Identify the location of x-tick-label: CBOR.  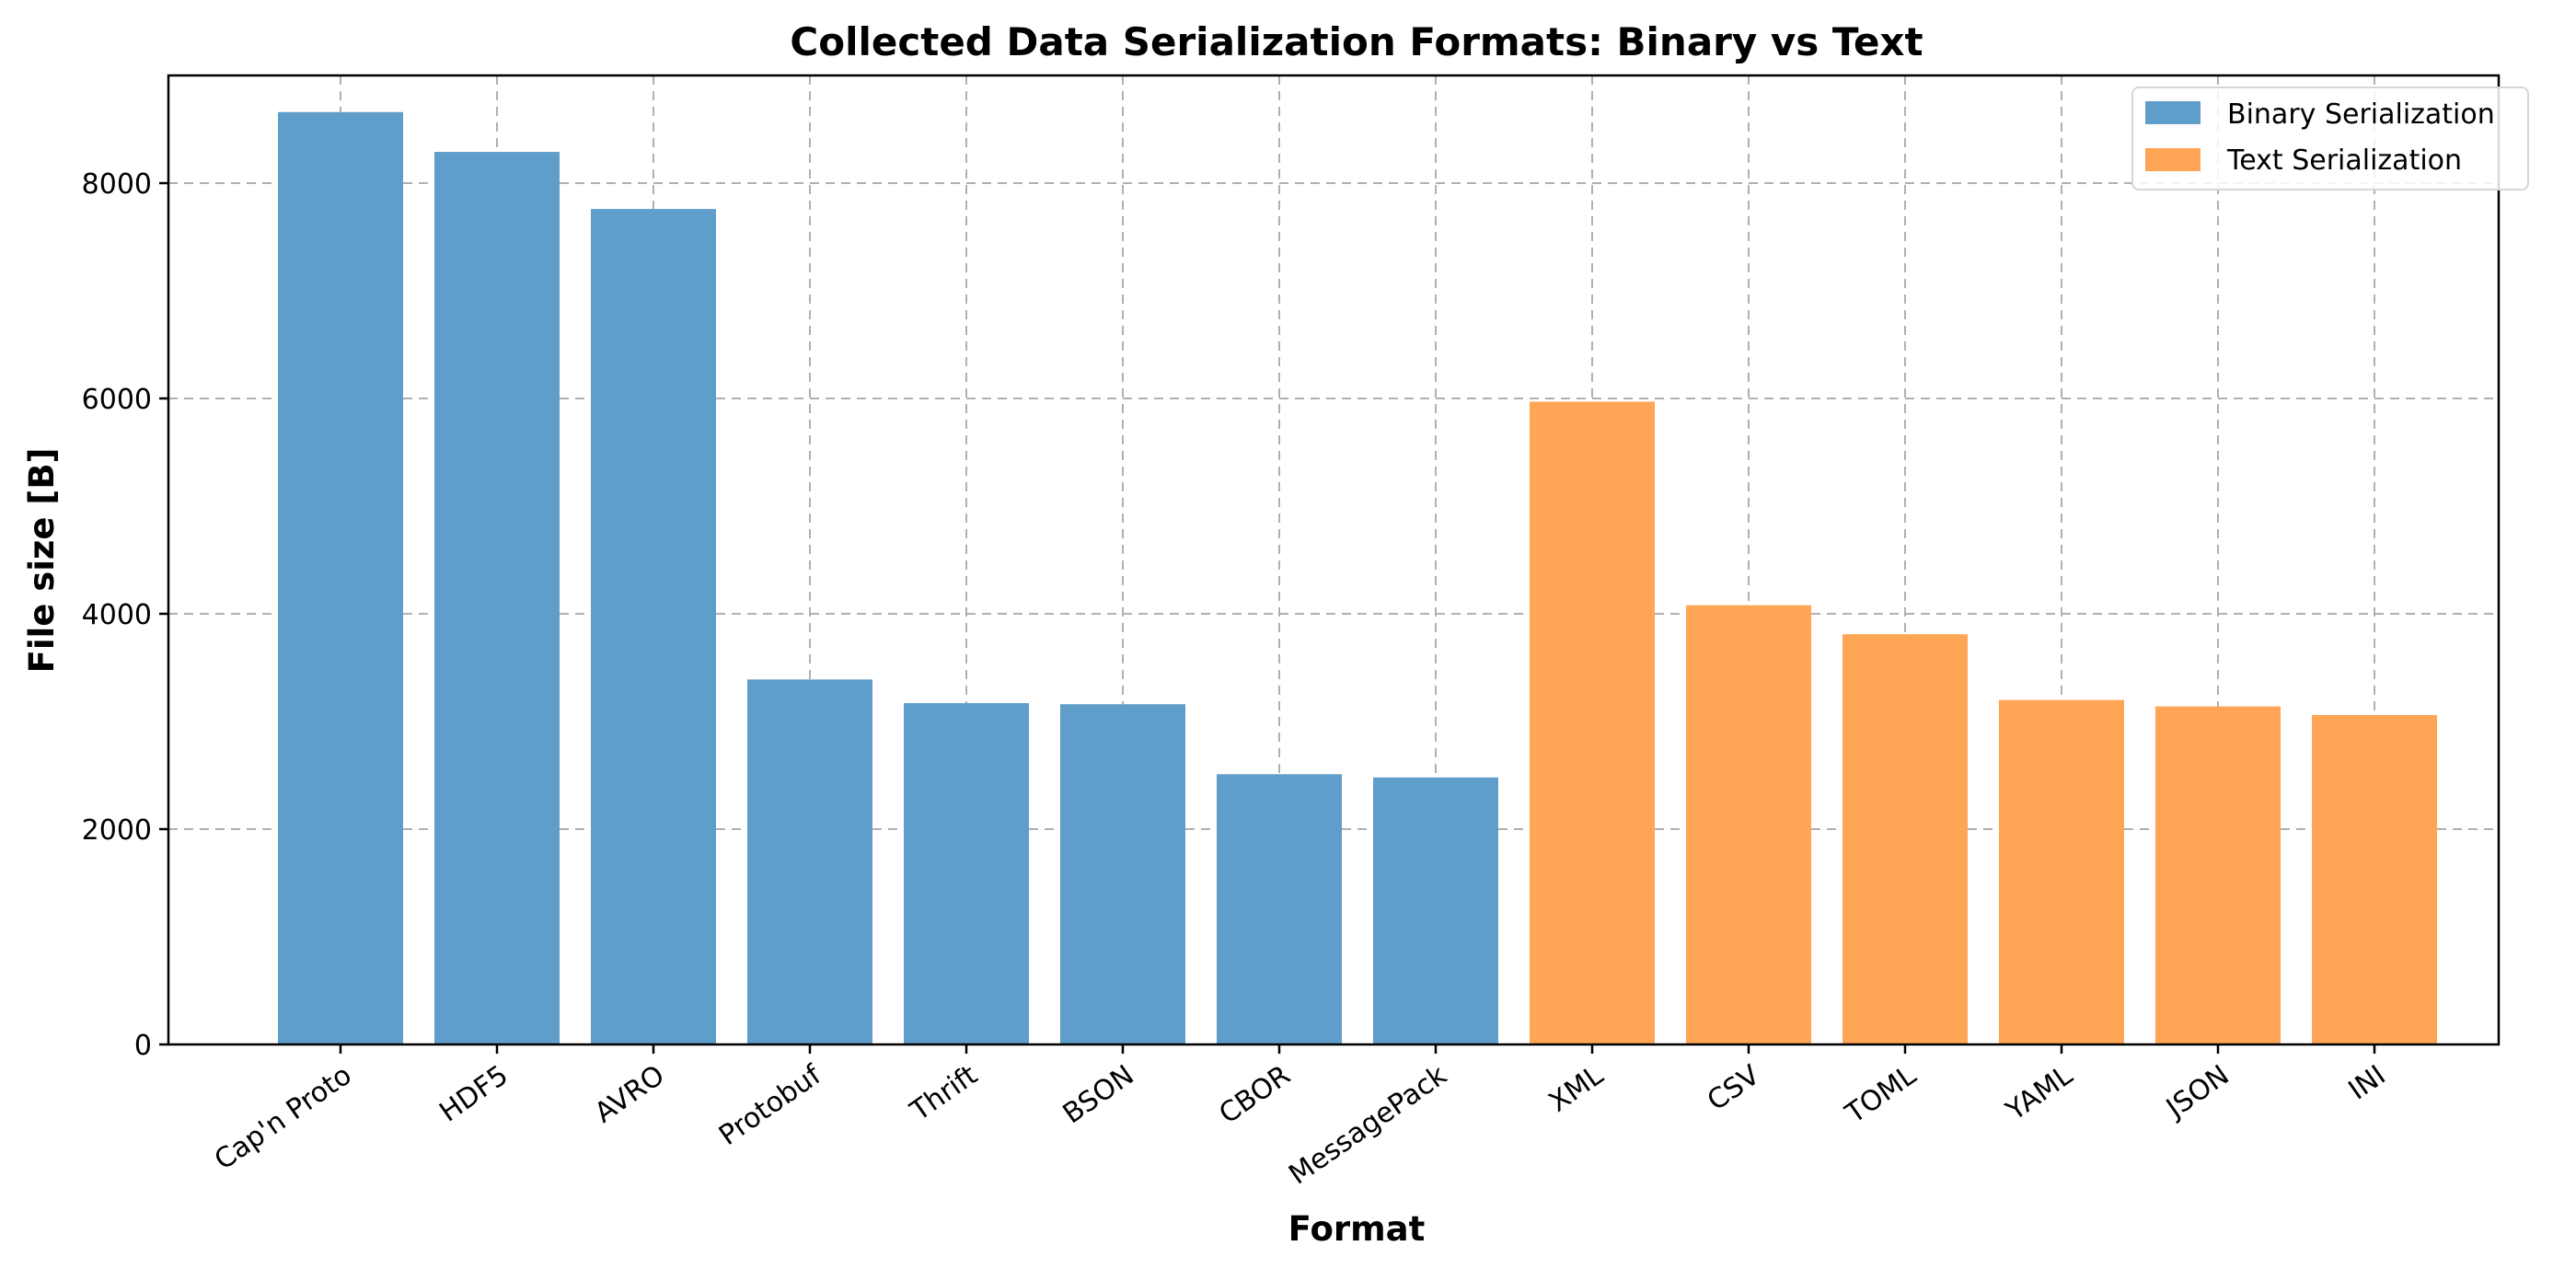
(1255, 1095).